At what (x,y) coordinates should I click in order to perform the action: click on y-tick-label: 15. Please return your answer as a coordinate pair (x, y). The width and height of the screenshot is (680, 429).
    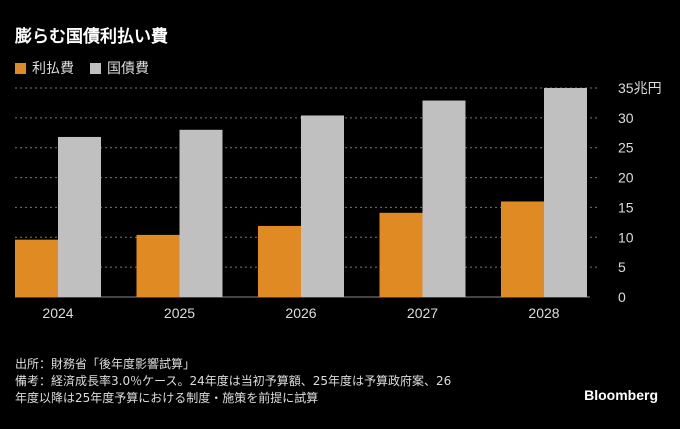
    Looking at the image, I should click on (626, 207).